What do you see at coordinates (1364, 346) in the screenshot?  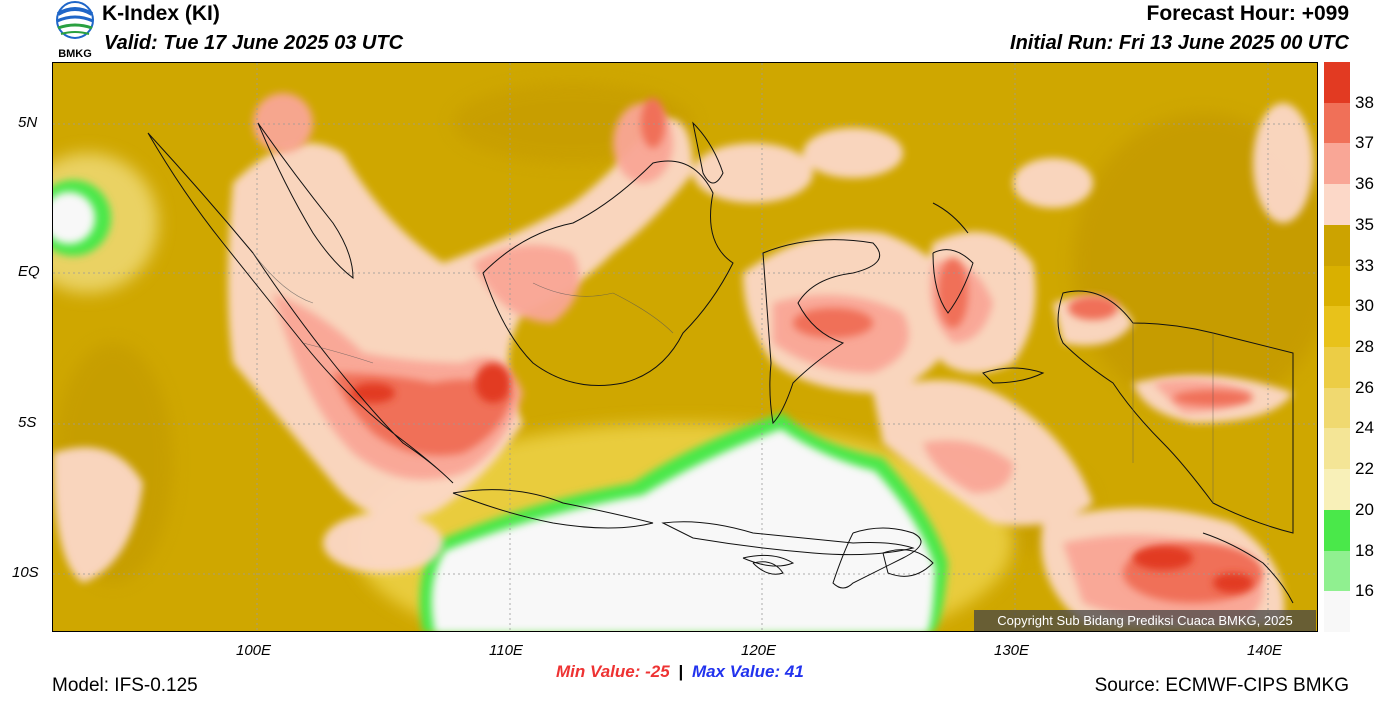 I see `colorbar-label: 28` at bounding box center [1364, 346].